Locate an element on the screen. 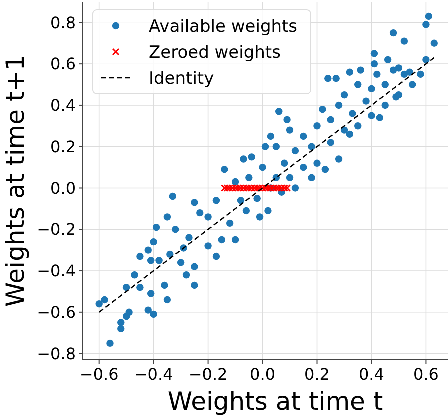  y-tick-label: −0.6 is located at coordinates (56, 312).